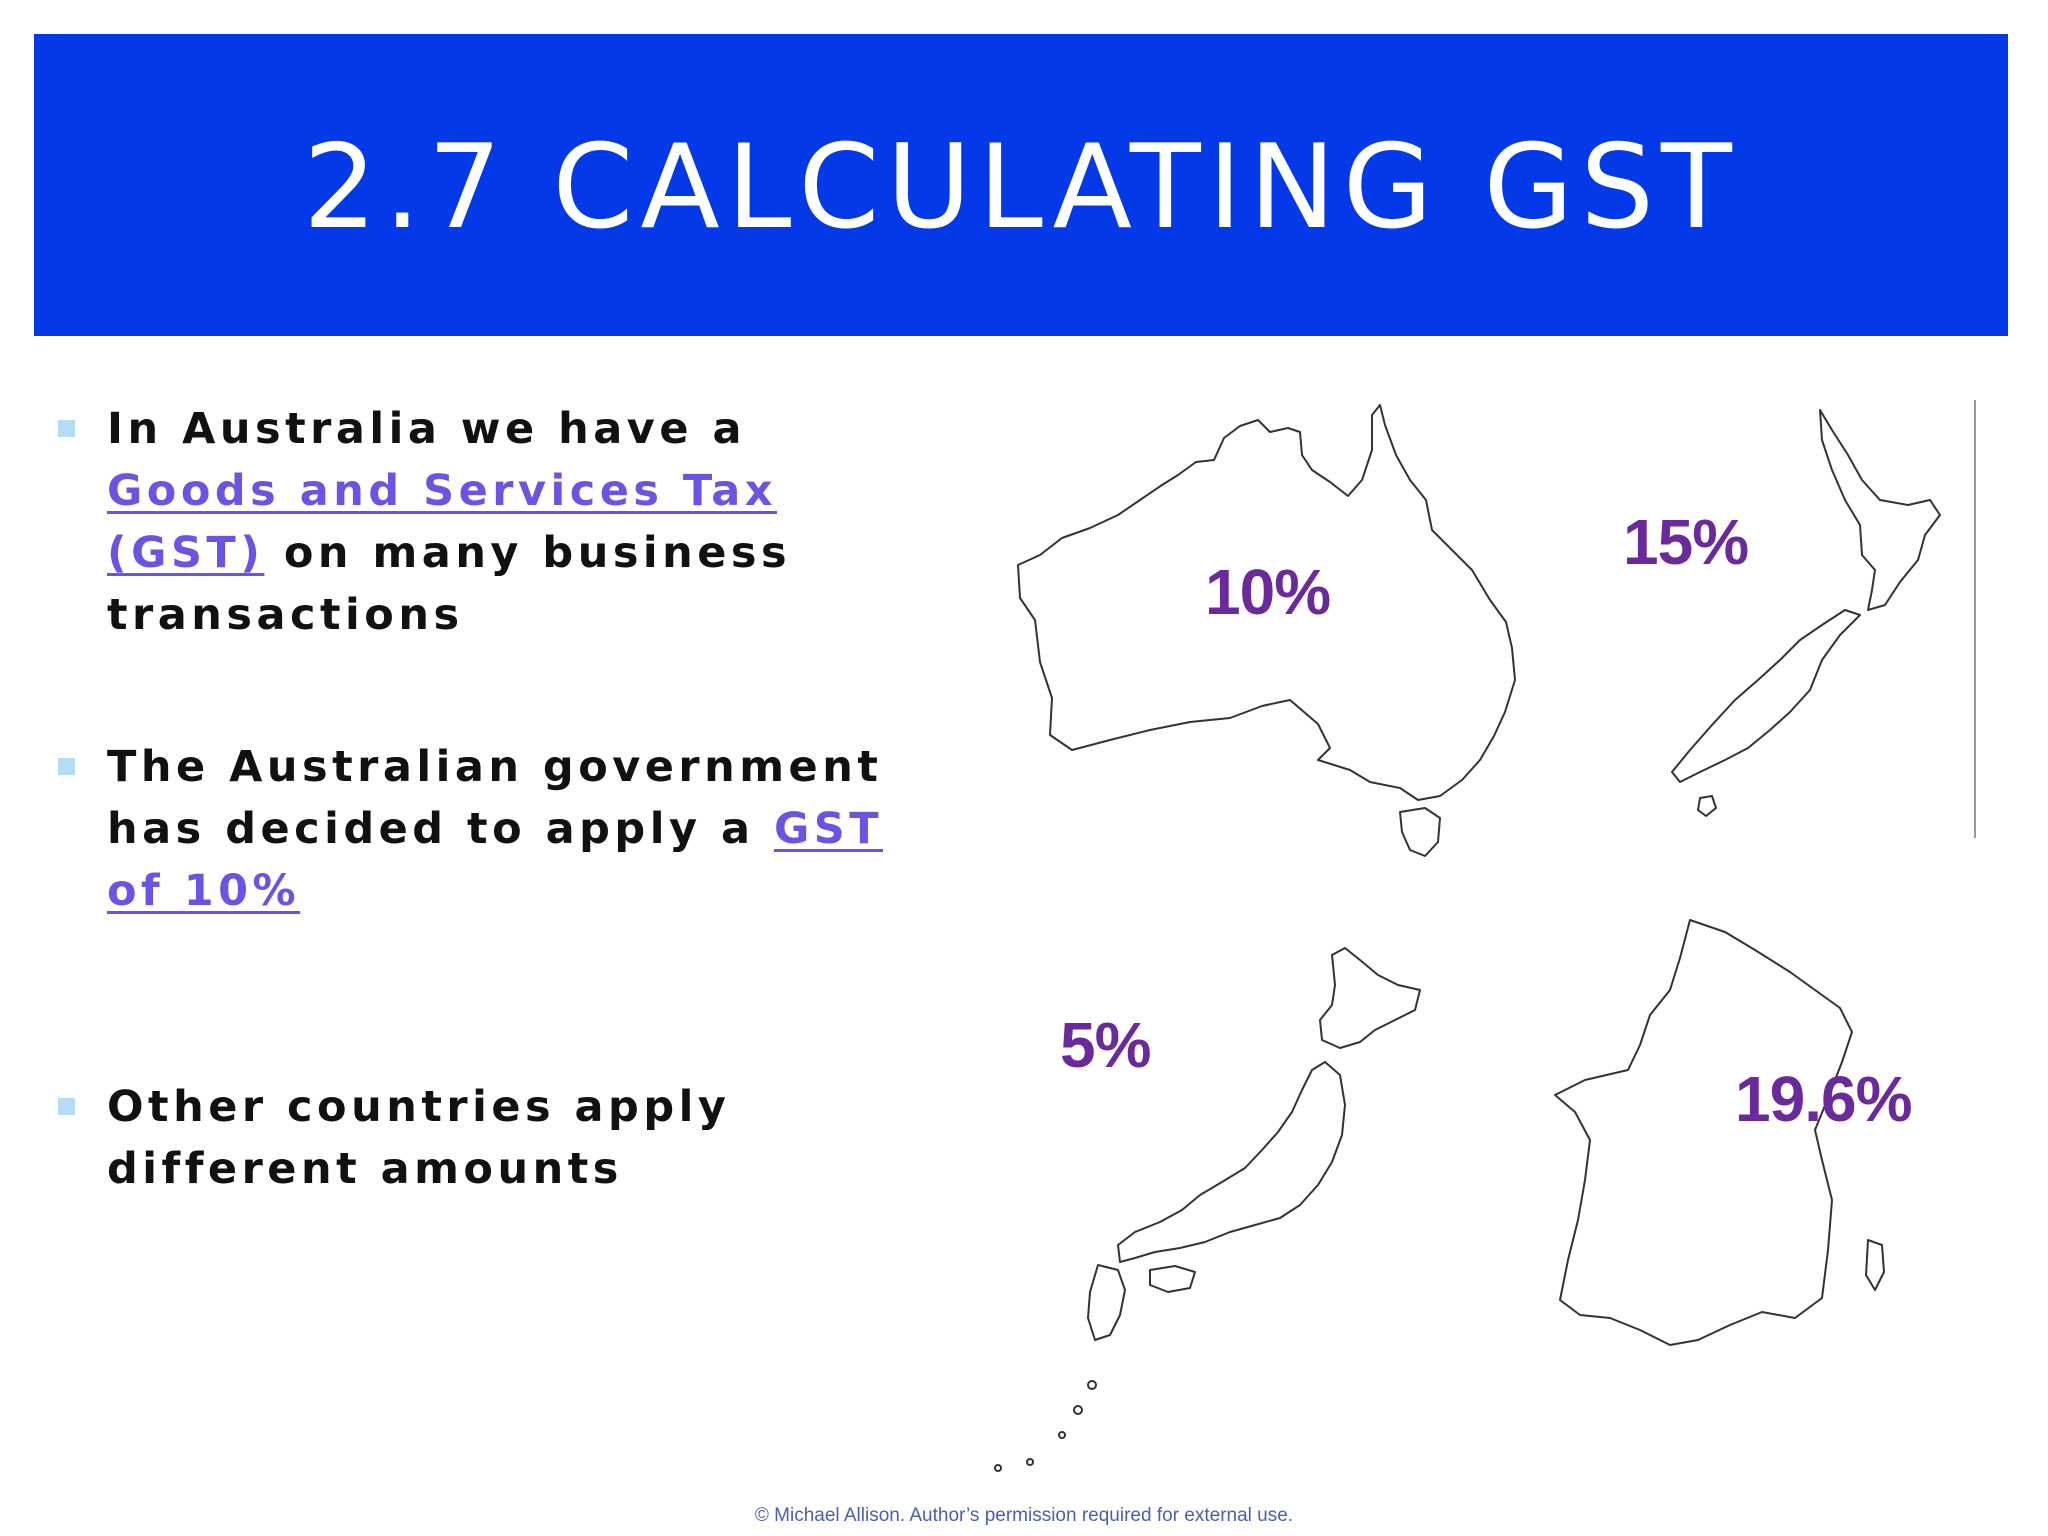 The image size is (2048, 1536). I want to click on new-zealand-south-map-icon, so click(1766, 696).